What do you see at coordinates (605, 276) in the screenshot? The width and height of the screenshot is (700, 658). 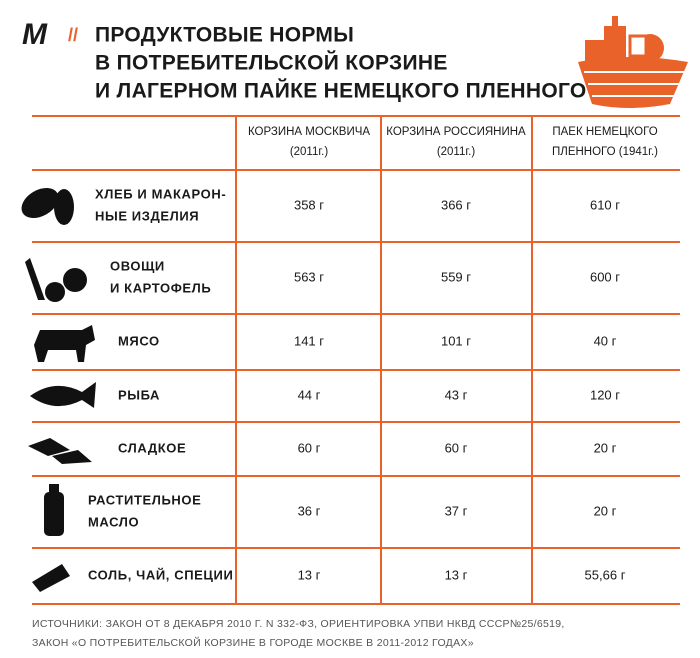 I see `cell-value: 600 г` at bounding box center [605, 276].